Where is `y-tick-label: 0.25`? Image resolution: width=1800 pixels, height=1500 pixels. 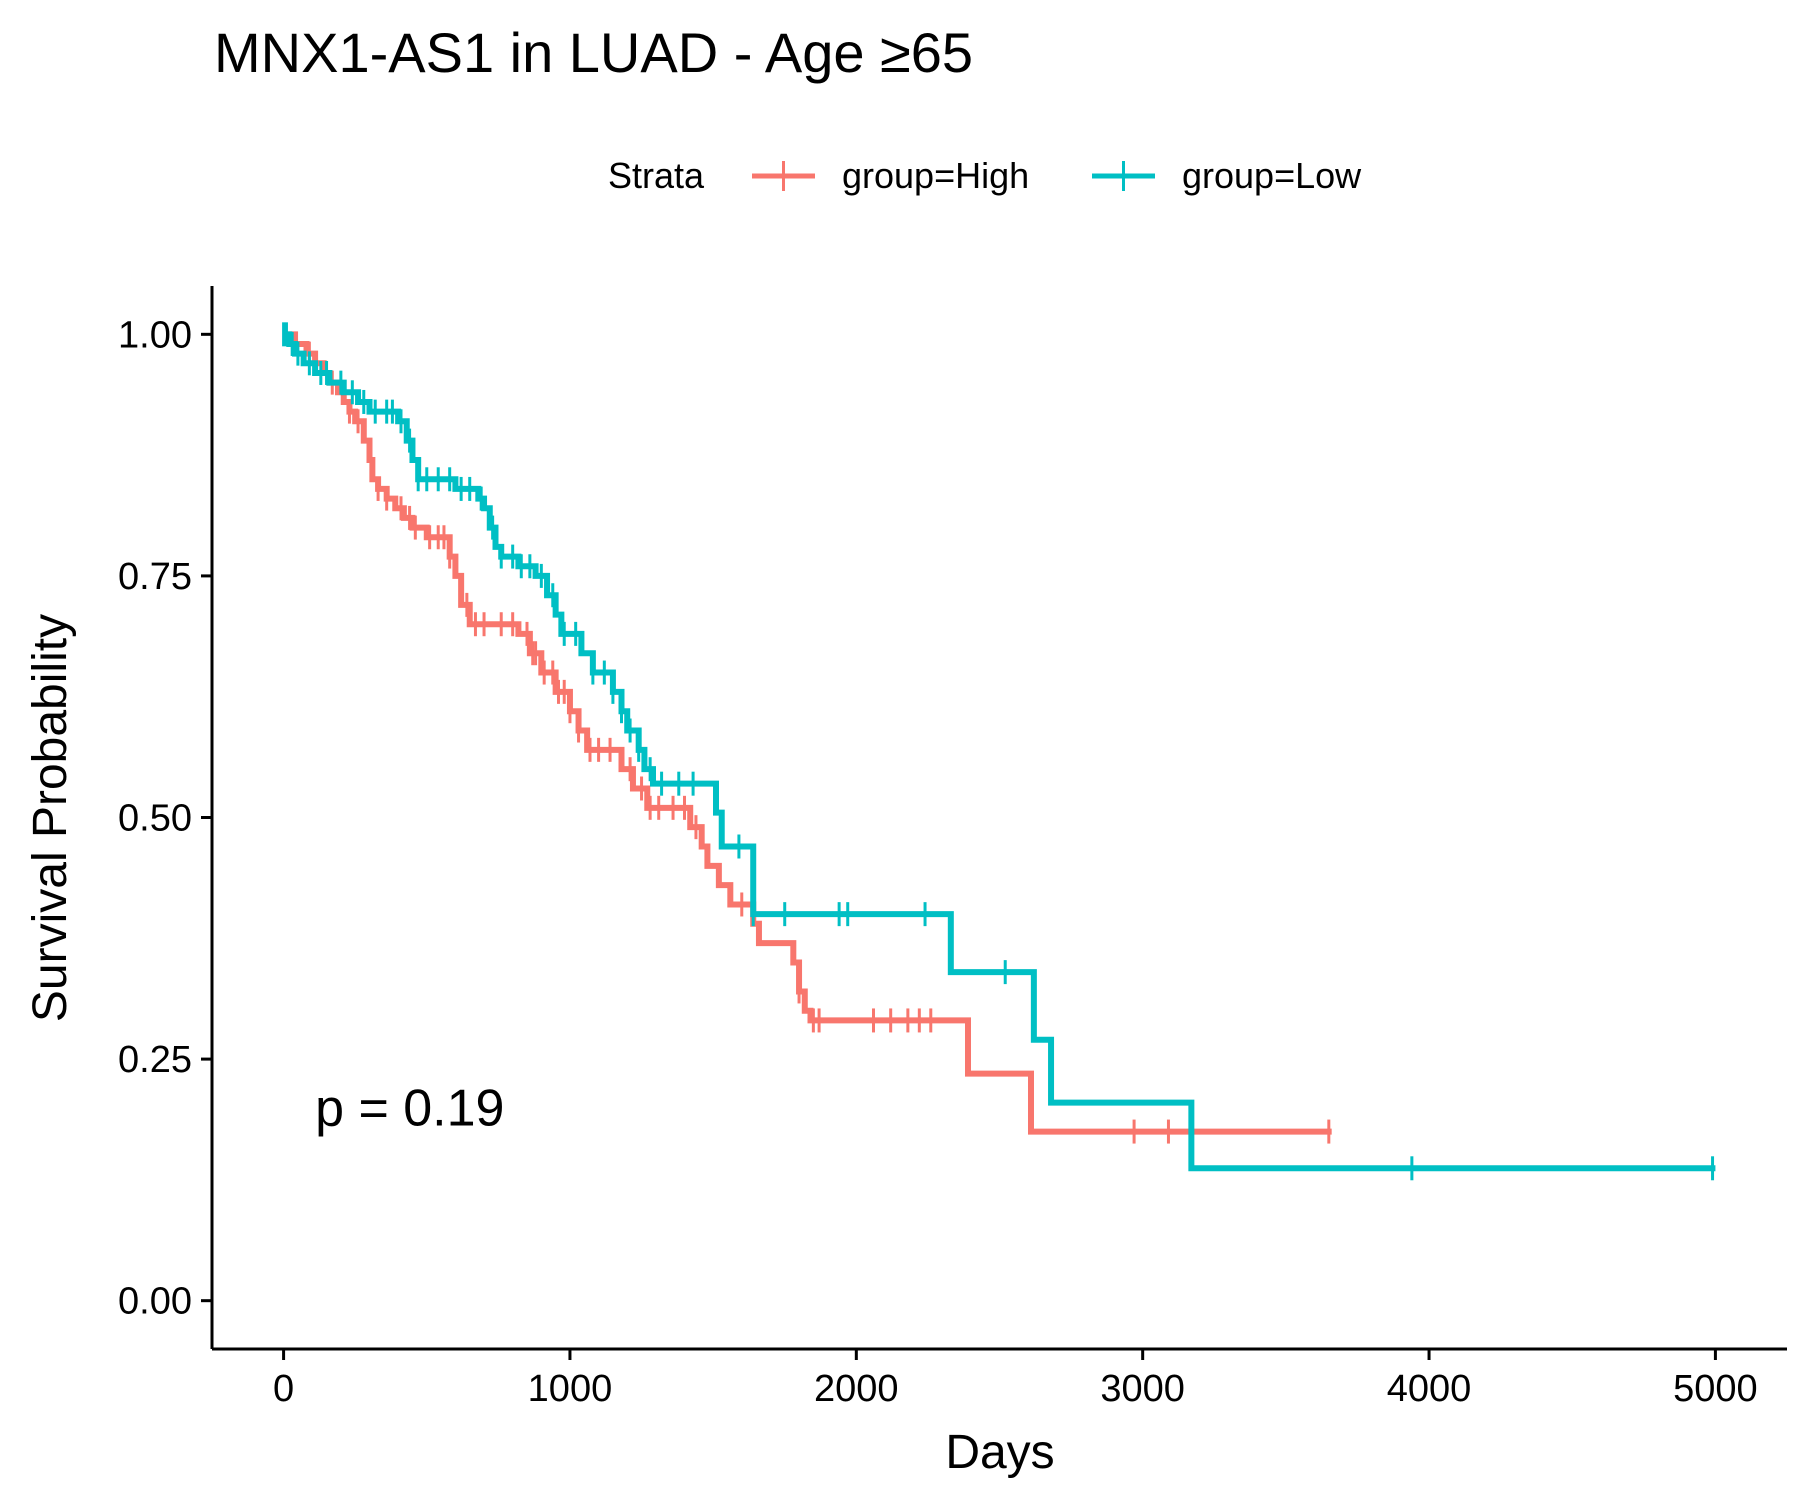
y-tick-label: 0.25 is located at coordinates (155, 1060).